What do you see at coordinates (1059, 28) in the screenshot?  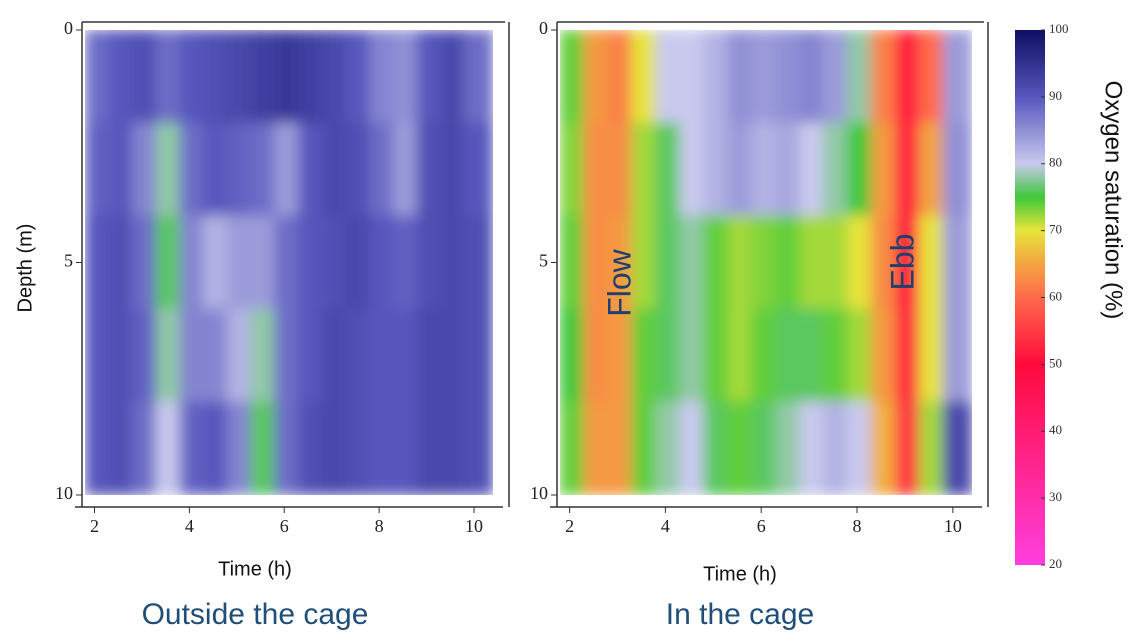 I see `colorbar-tick-label: 100` at bounding box center [1059, 28].